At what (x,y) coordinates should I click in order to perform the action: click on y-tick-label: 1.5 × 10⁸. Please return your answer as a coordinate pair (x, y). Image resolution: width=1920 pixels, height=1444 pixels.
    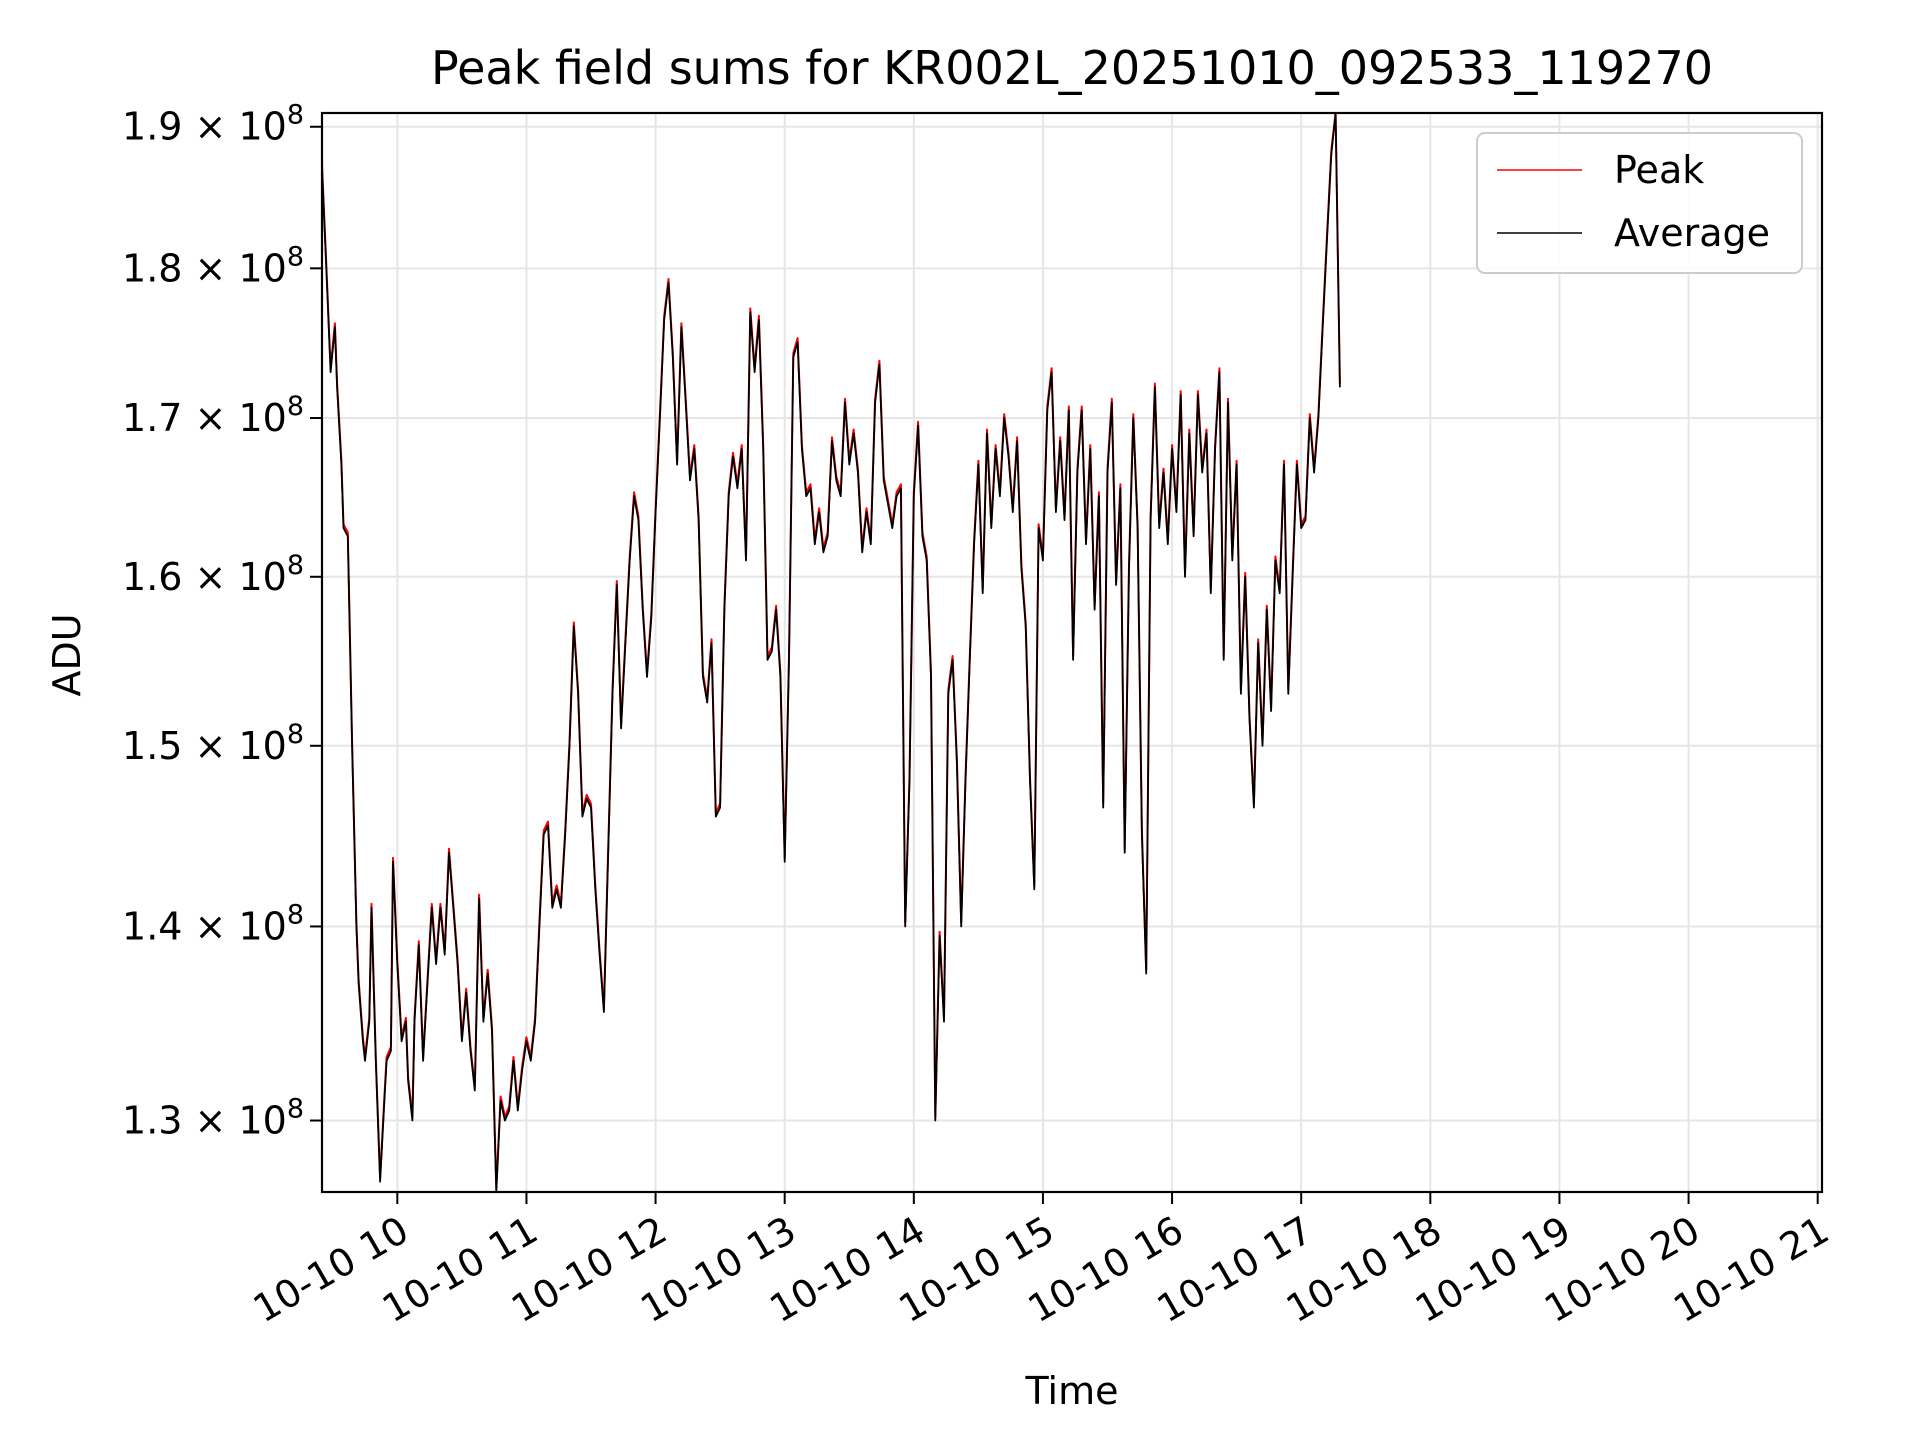
    Looking at the image, I should click on (213, 743).